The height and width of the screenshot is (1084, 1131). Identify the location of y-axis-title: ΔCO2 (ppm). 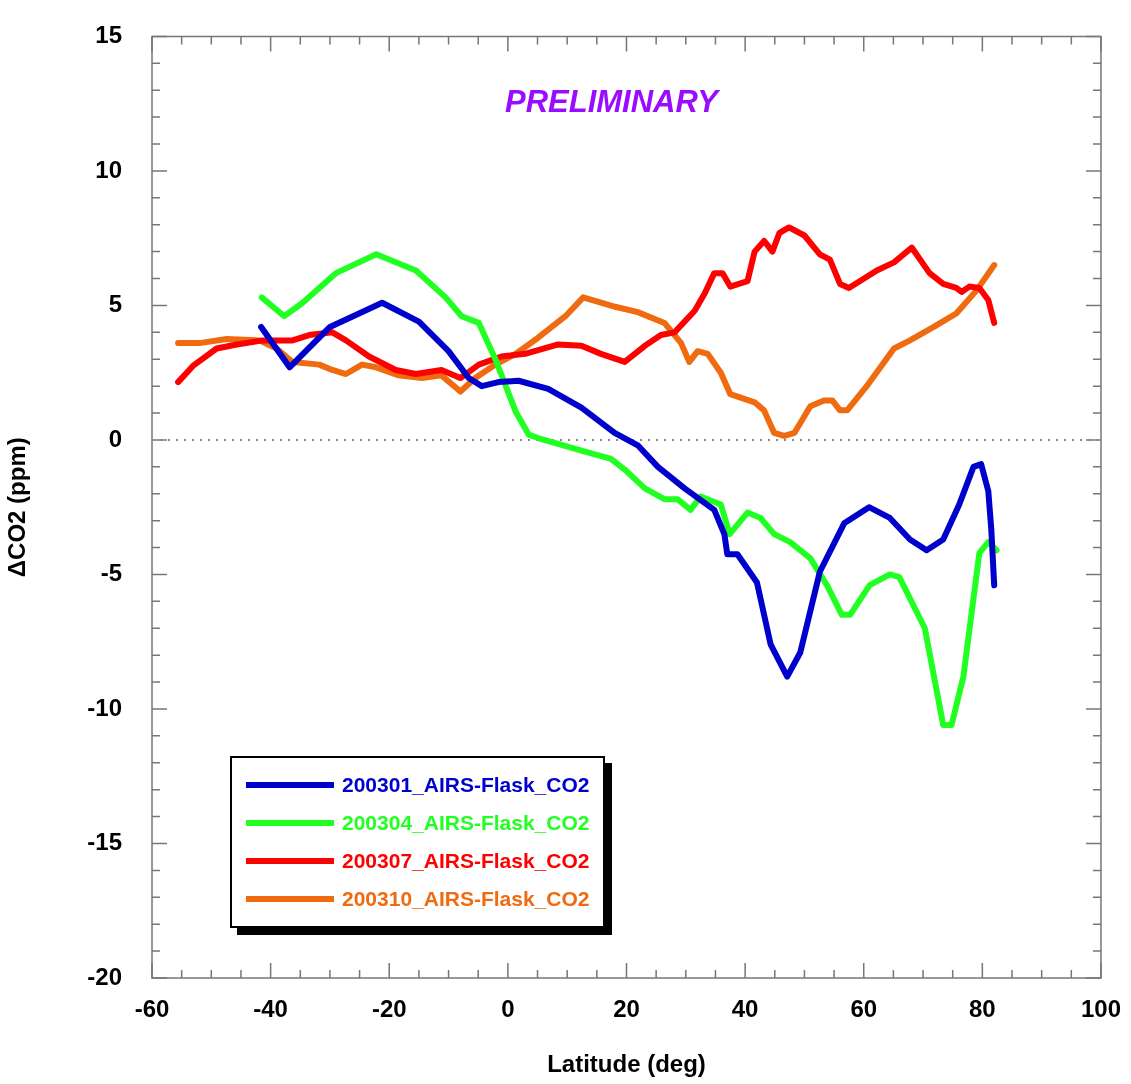
(17, 507).